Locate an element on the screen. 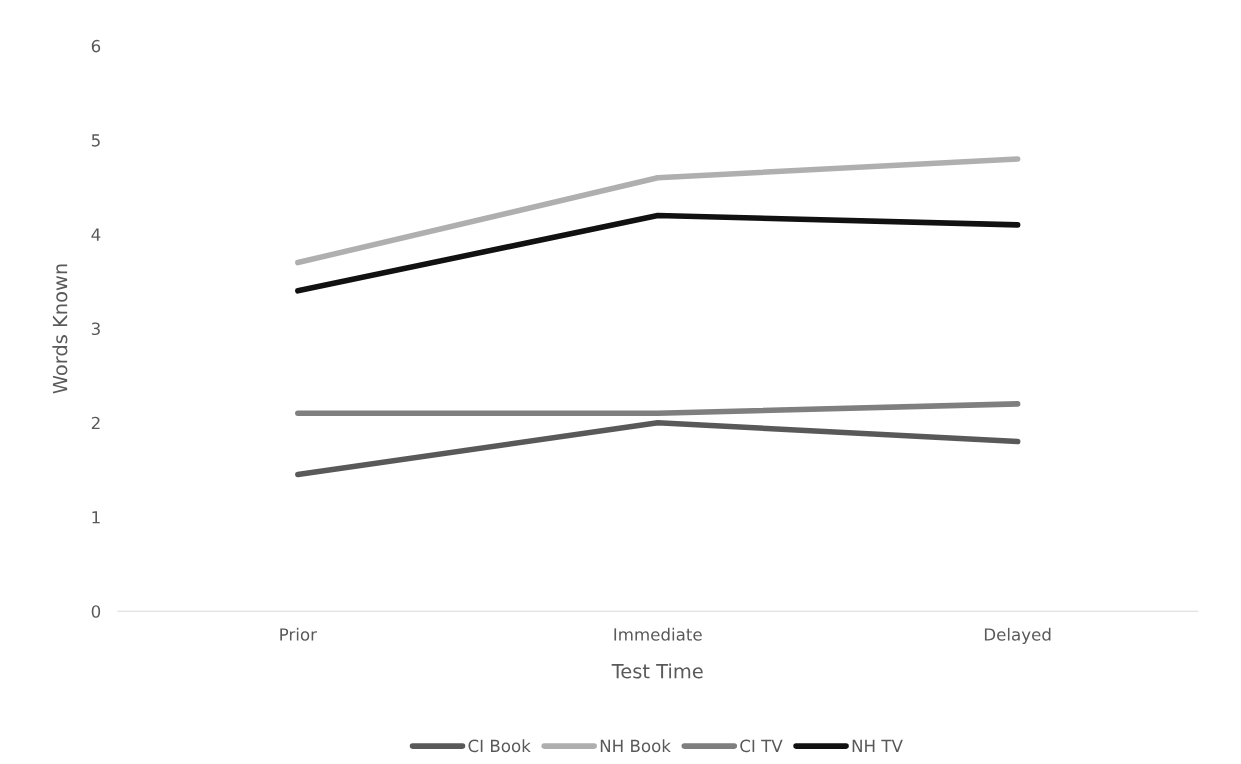 Image resolution: width=1241 pixels, height=764 pixels. y-tick-label: 2 is located at coordinates (95, 423).